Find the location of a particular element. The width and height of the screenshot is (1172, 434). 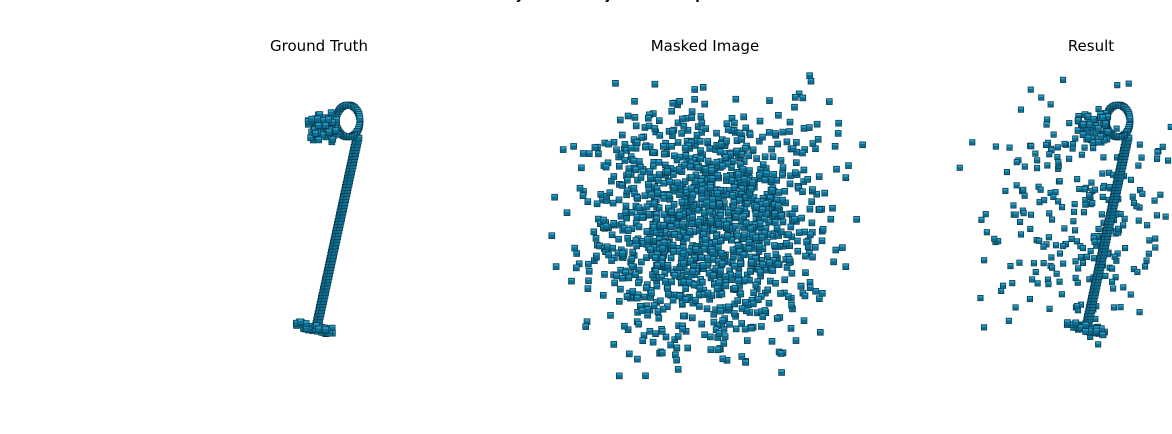

panel-title: Result is located at coordinates (1091, 46).